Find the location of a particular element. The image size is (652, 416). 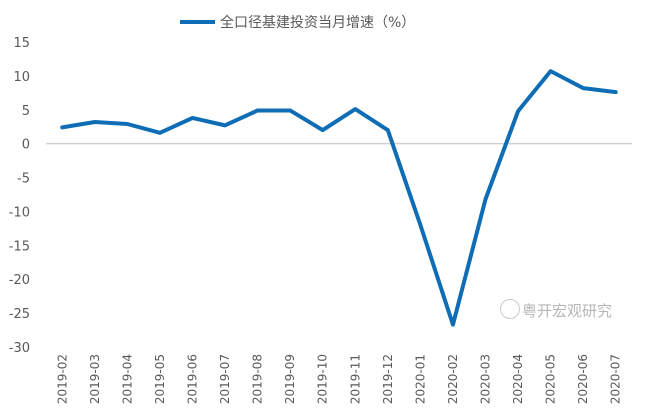

x-tick-label: 2019-09 is located at coordinates (290, 379).